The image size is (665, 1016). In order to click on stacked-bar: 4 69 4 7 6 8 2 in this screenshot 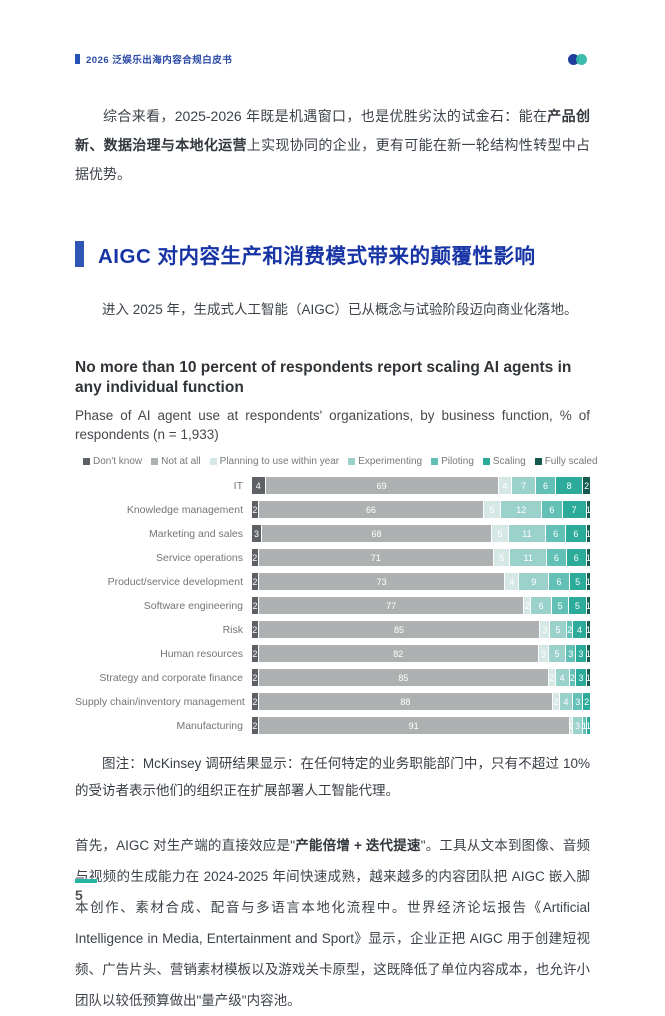, I will do `click(421, 485)`.